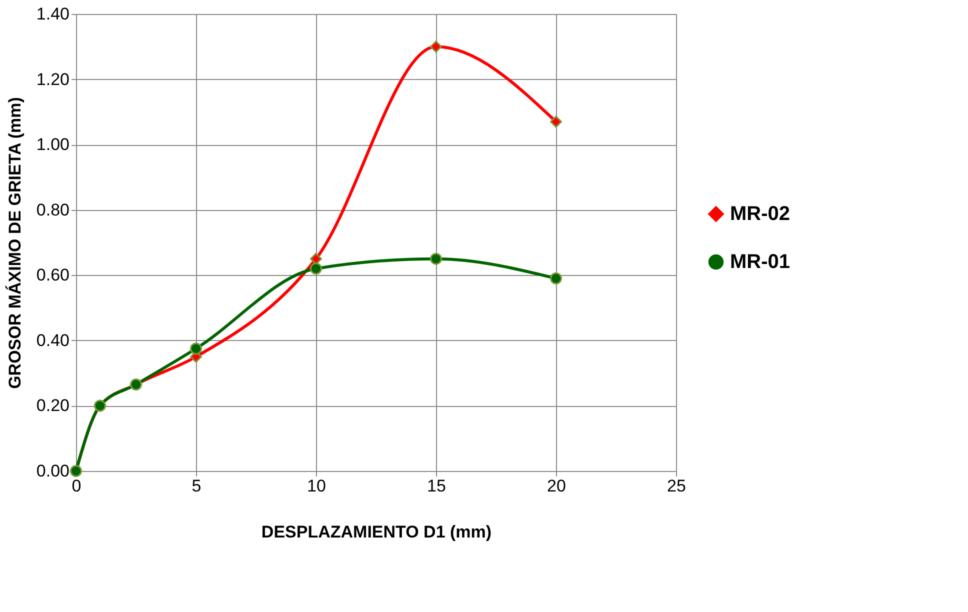 The height and width of the screenshot is (612, 968). What do you see at coordinates (556, 486) in the screenshot?
I see `x-tick-label: 20` at bounding box center [556, 486].